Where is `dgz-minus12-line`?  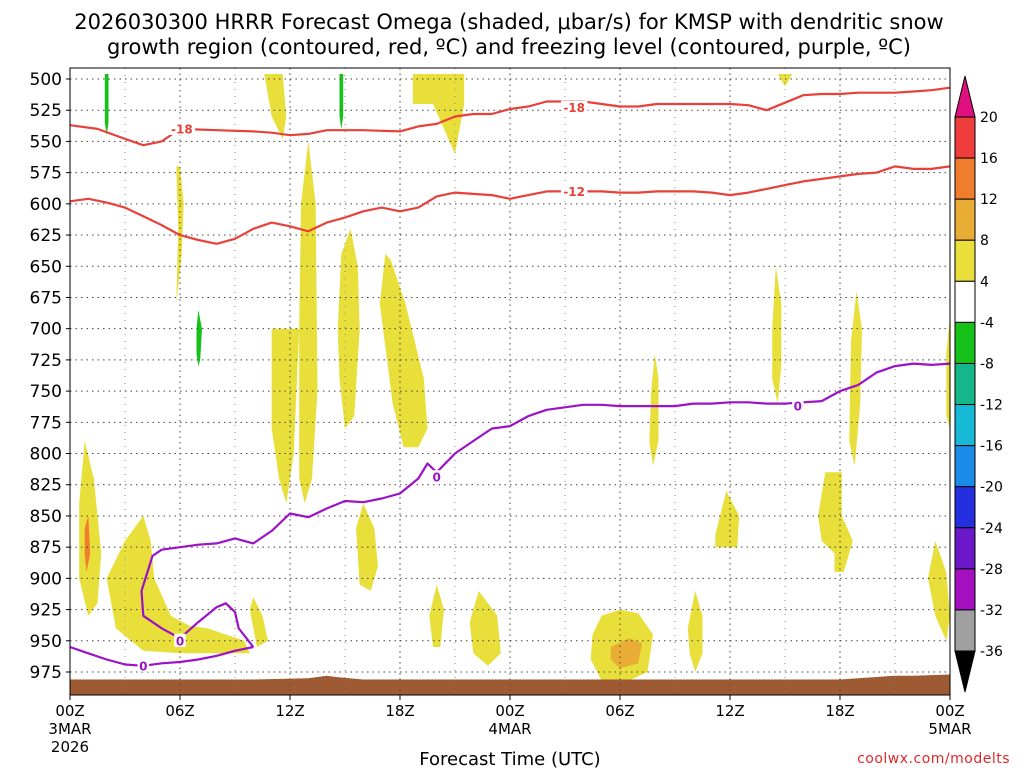 dgz-minus12-line is located at coordinates (510, 205).